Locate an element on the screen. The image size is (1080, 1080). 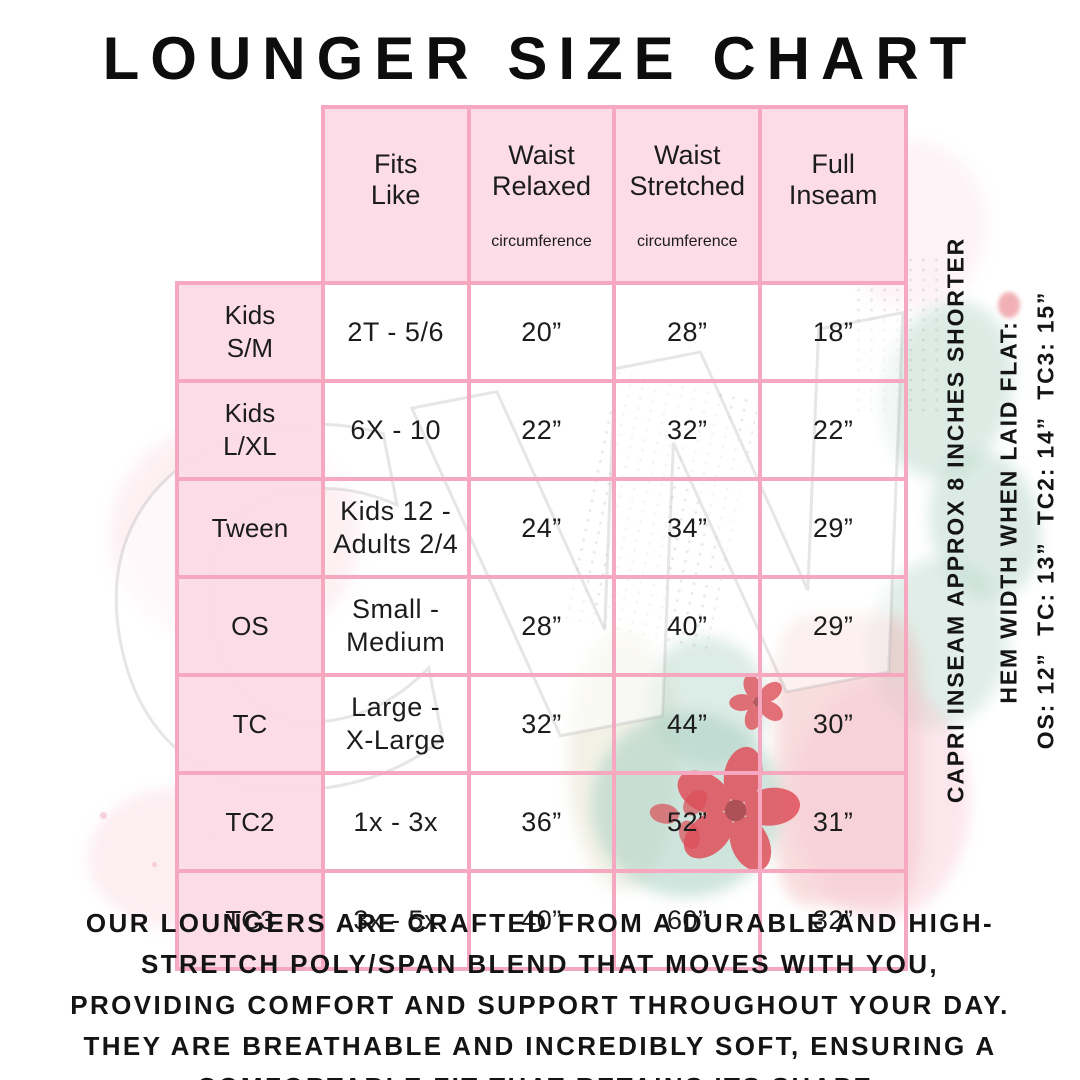
cell-fits-like: Kids 12 - Adults 2/4 is located at coordinates (395, 528).